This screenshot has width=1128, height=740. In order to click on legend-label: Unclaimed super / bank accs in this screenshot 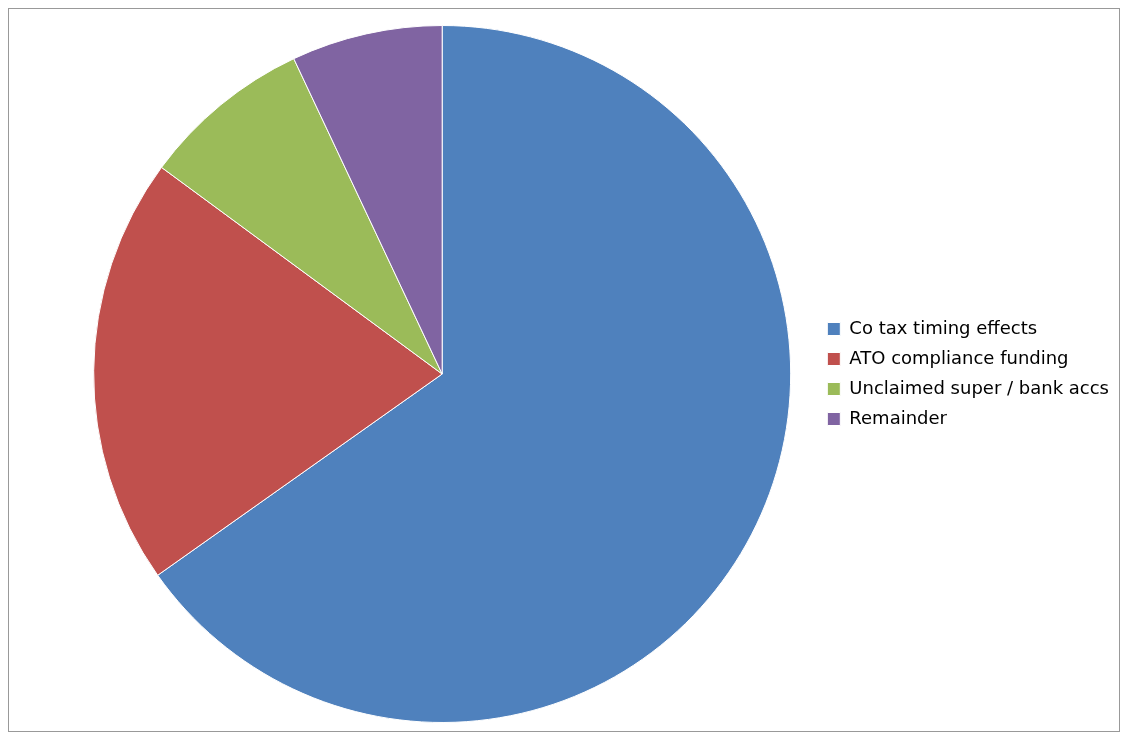, I will do `click(979, 387)`.